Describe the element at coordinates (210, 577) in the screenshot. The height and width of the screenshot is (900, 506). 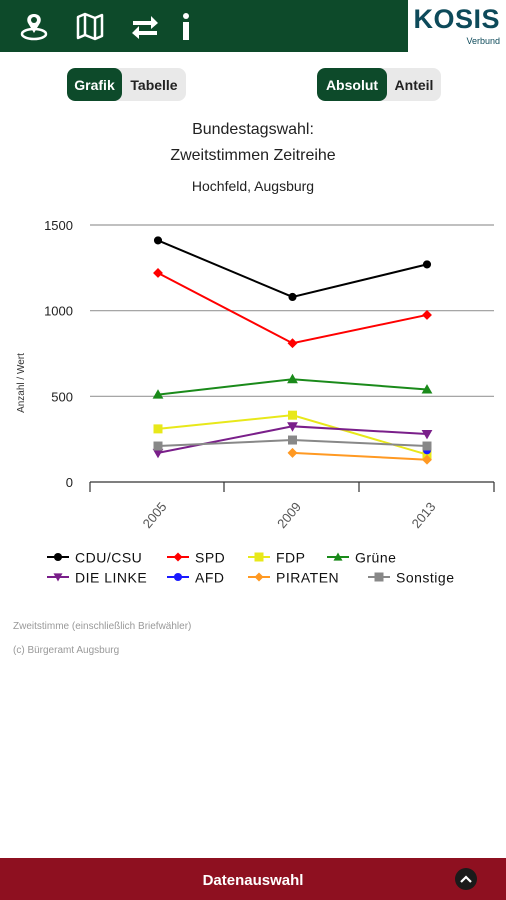
I see `legend-label: AFD` at that location.